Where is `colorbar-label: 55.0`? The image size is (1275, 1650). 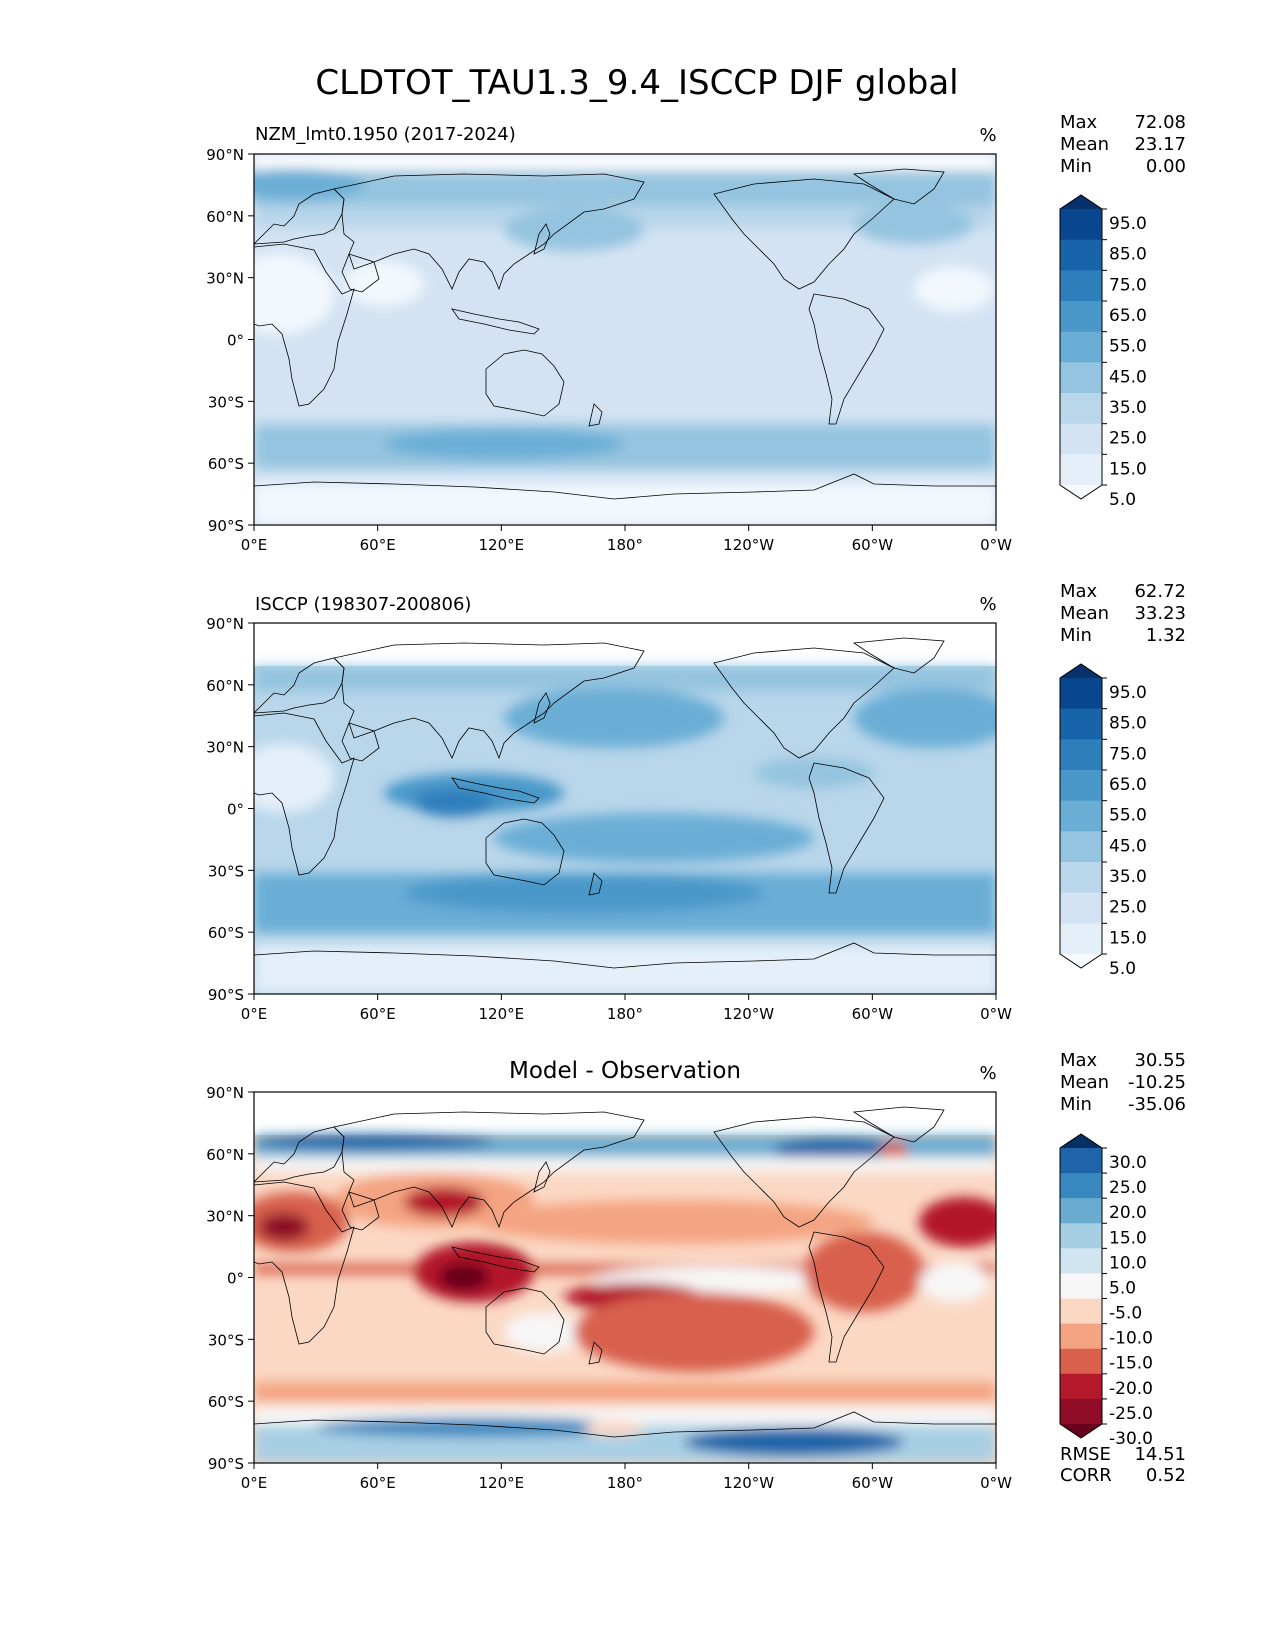 colorbar-label: 55.0 is located at coordinates (1128, 347).